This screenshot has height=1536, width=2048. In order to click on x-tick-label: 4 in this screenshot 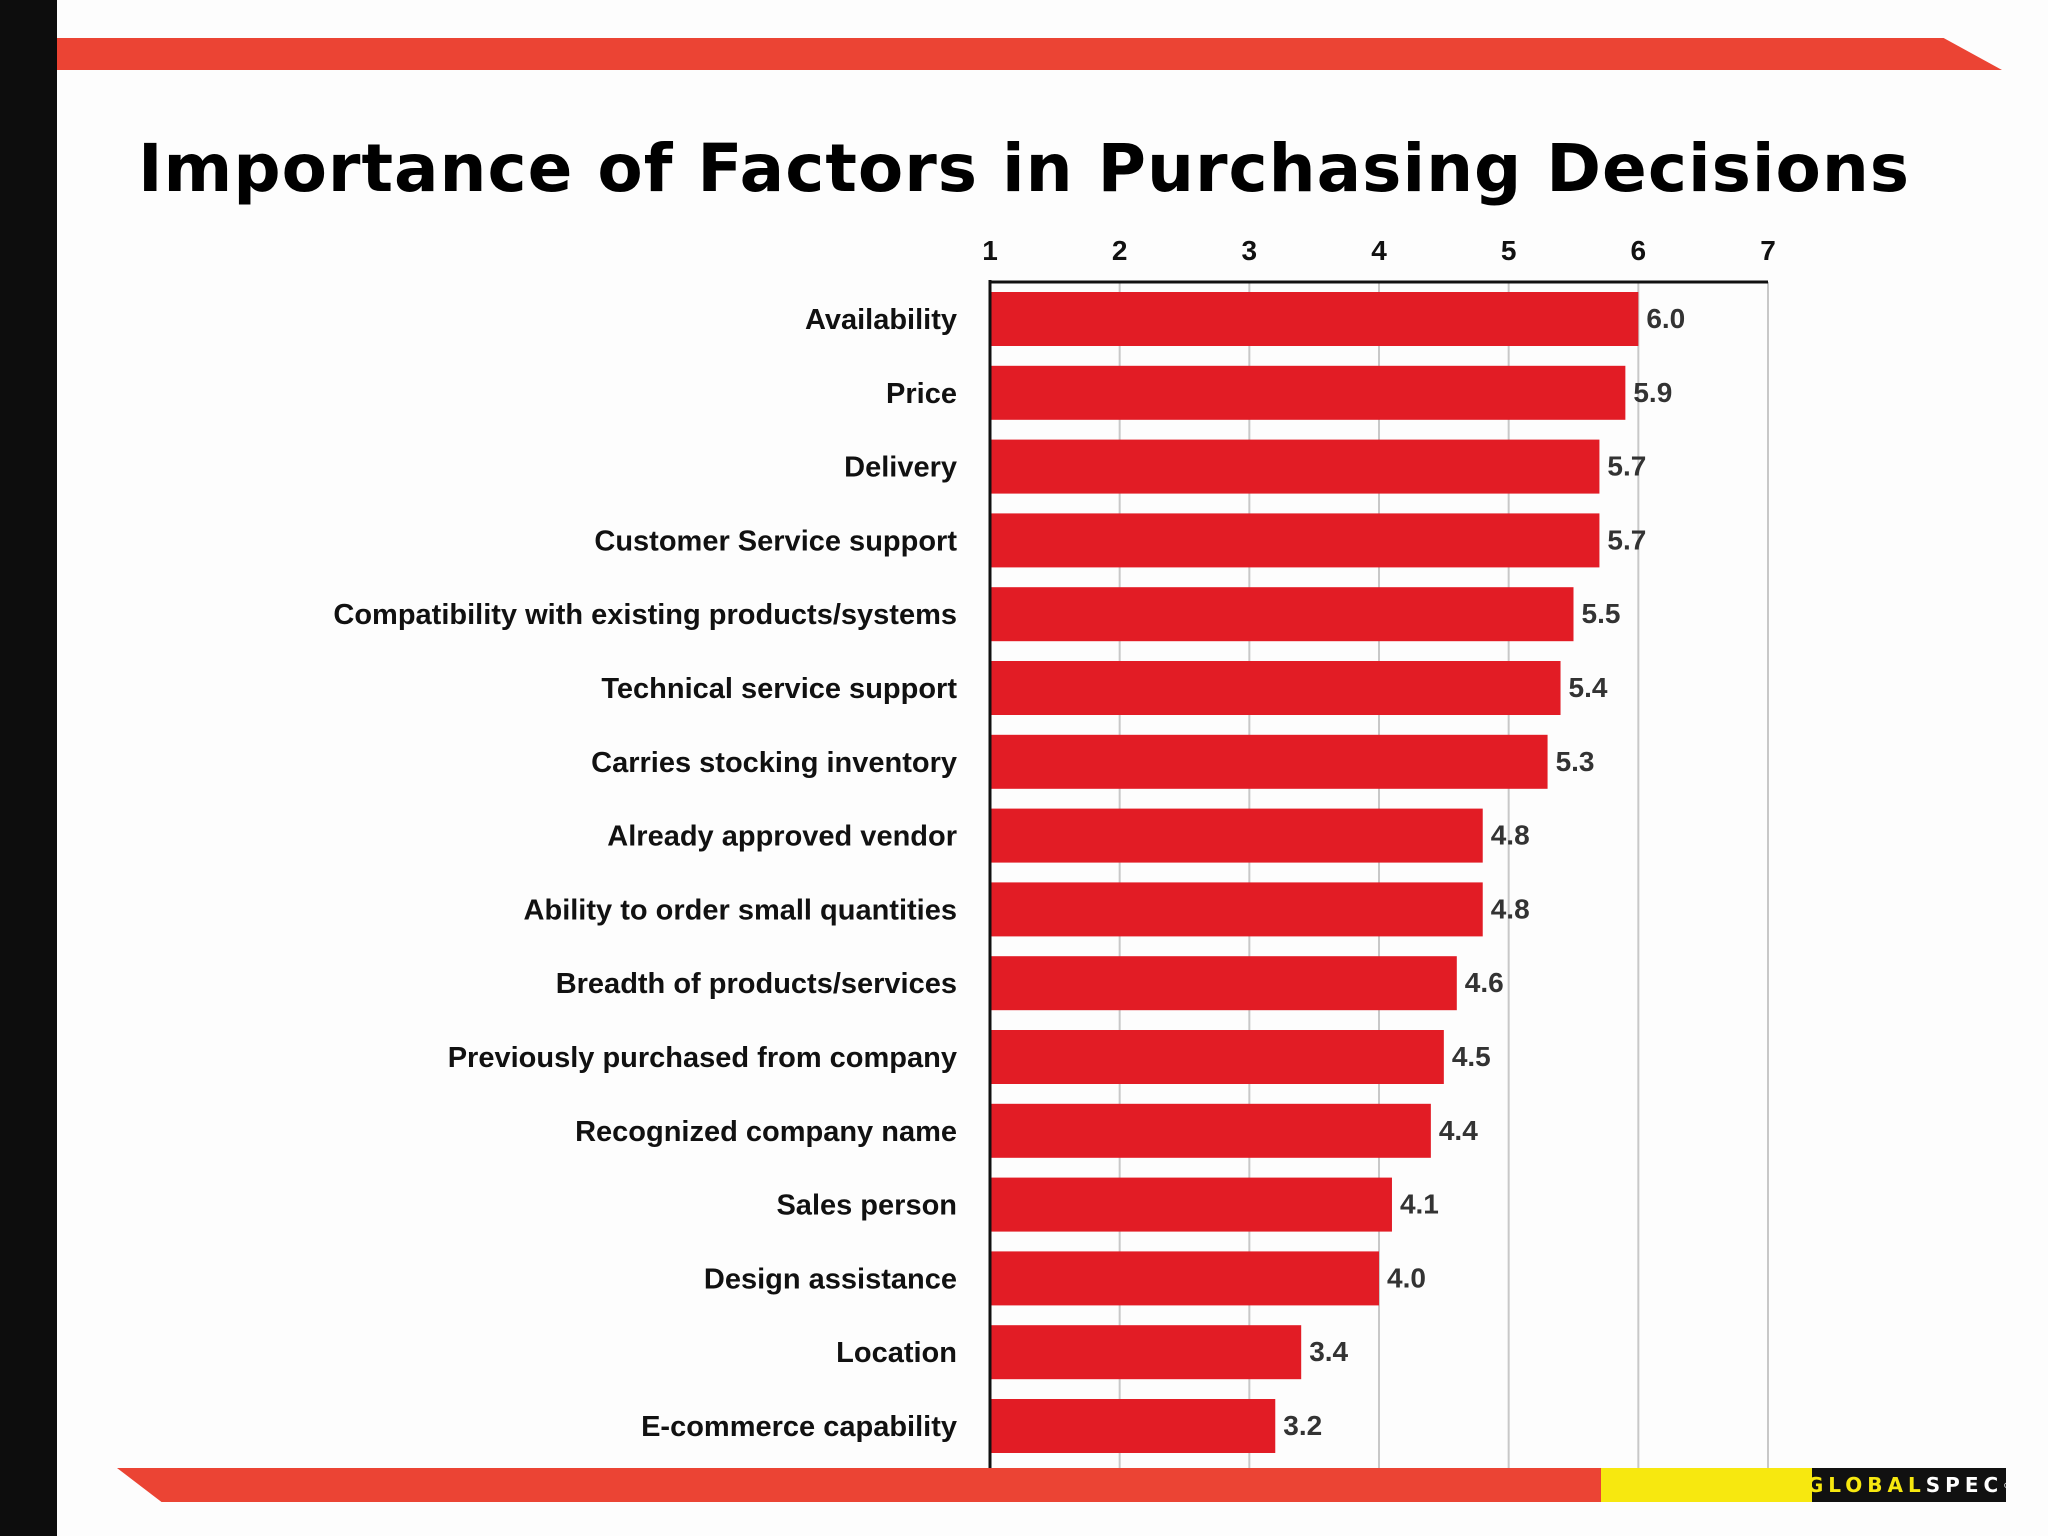, I will do `click(1379, 250)`.